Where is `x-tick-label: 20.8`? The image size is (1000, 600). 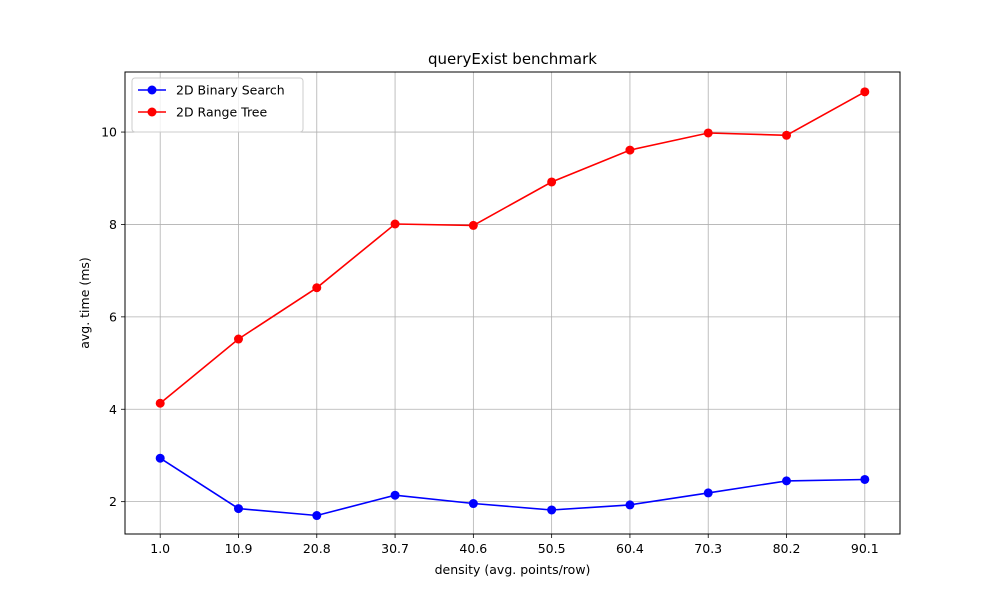
x-tick-label: 20.8 is located at coordinates (317, 548).